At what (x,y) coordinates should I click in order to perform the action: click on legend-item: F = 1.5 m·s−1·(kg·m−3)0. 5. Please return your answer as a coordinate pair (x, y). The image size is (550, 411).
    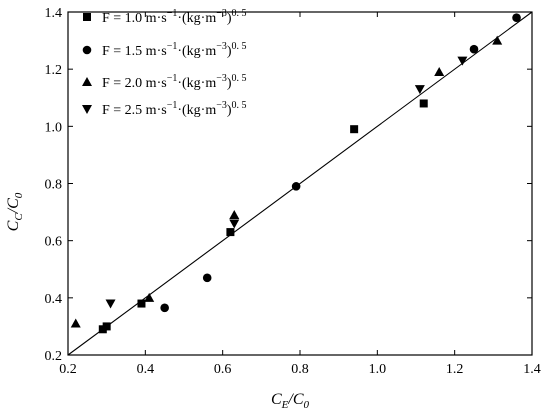
    Looking at the image, I should click on (164, 50).